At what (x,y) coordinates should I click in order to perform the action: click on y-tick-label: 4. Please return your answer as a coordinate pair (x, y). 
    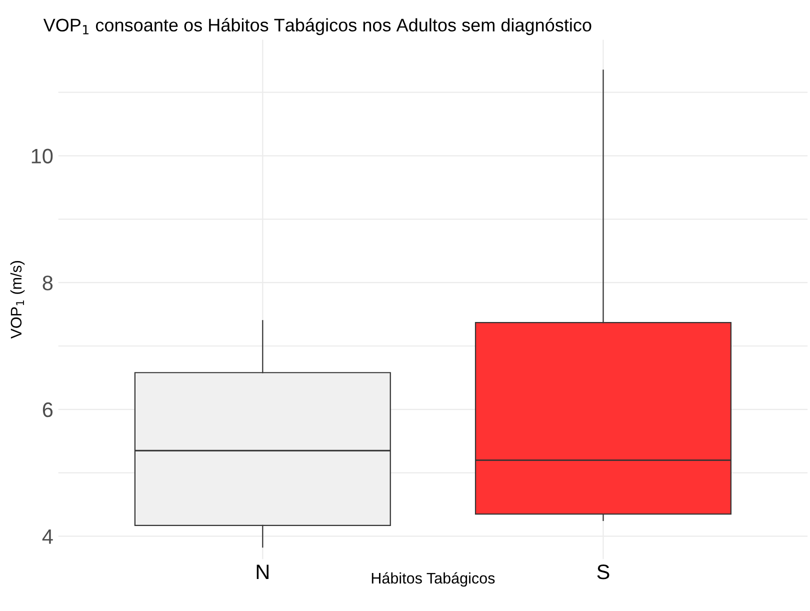
    Looking at the image, I should click on (47, 536).